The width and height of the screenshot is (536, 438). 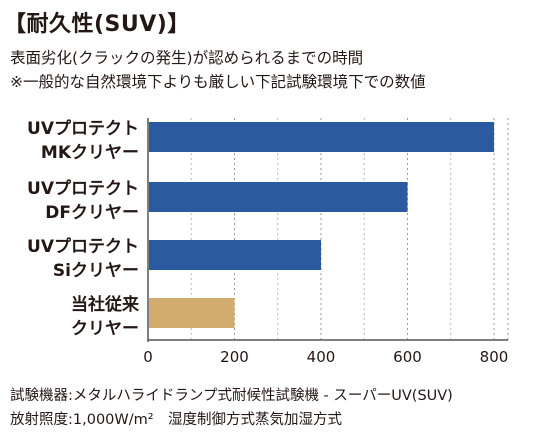 I want to click on category-label: DFクリヤー, so click(x=92, y=213).